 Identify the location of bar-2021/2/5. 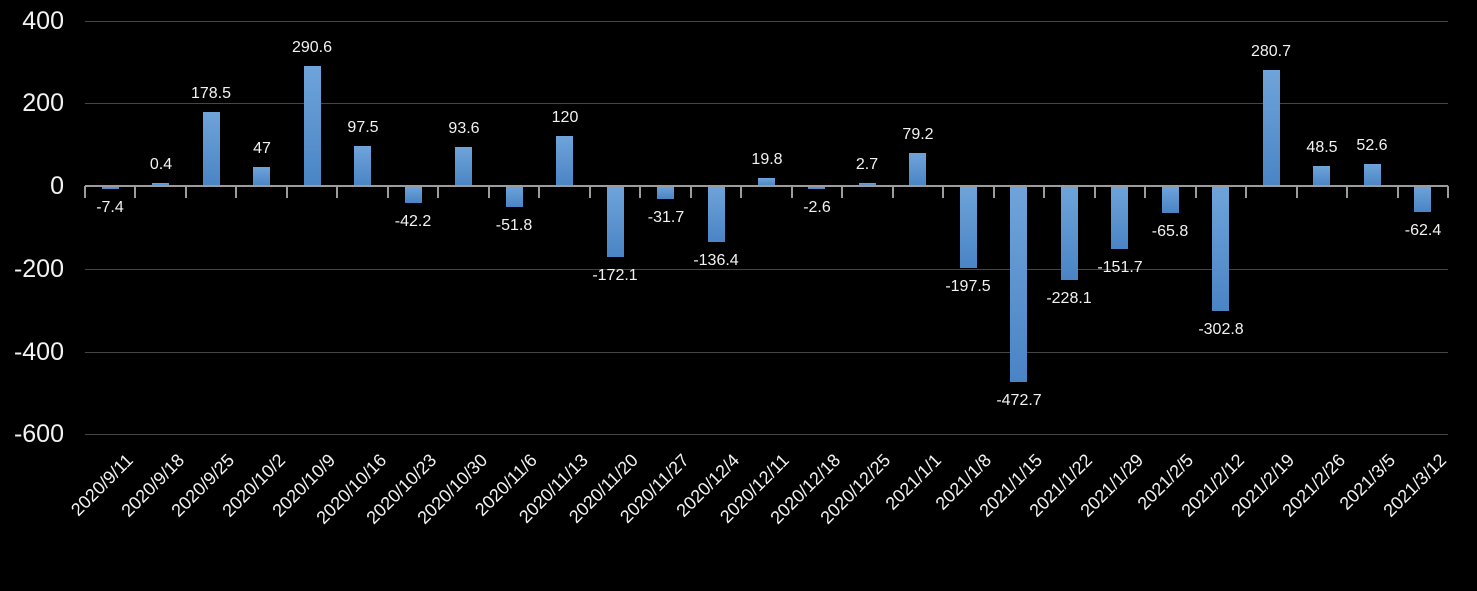
(1170, 199).